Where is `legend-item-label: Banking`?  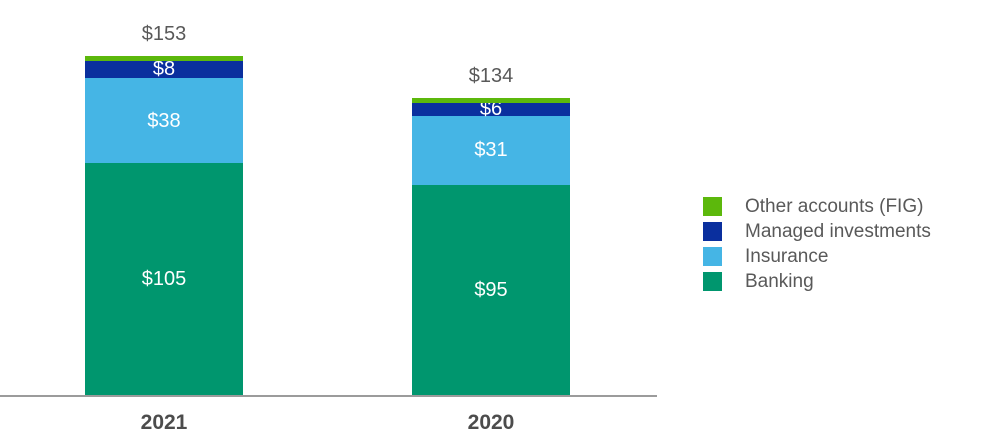 legend-item-label: Banking is located at coordinates (779, 281).